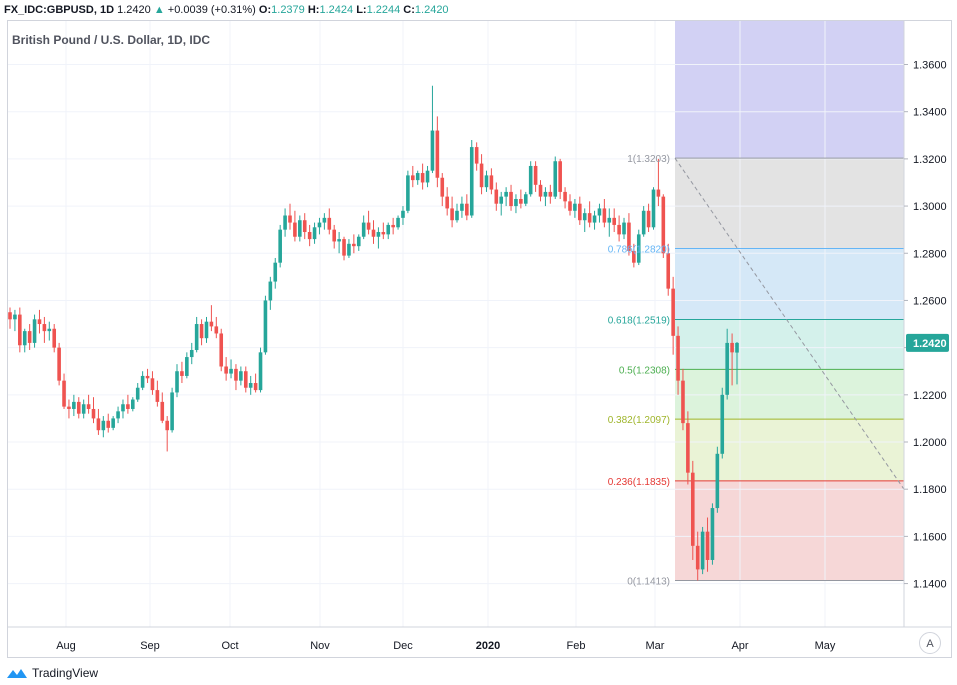  Describe the element at coordinates (111, 40) in the screenshot. I see `chart-title: British Pound / U.S. Dollar, 1D, IDC` at that location.